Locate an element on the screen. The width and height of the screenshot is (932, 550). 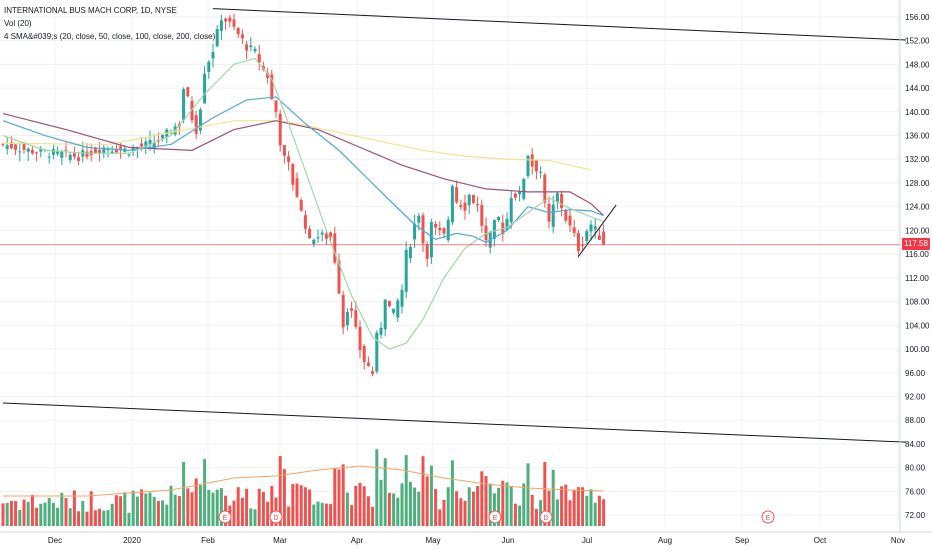
y-tick-label: 128.00 is located at coordinates (917, 183).